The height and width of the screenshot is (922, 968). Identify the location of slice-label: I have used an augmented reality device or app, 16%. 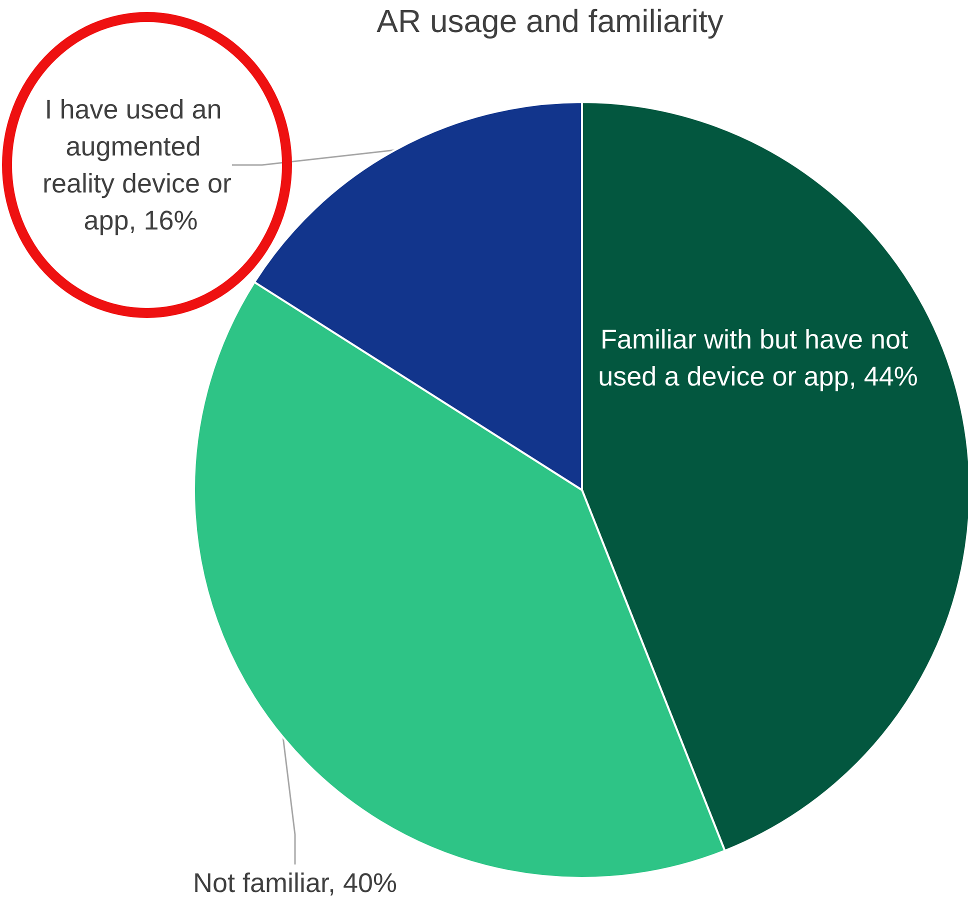
(137, 165).